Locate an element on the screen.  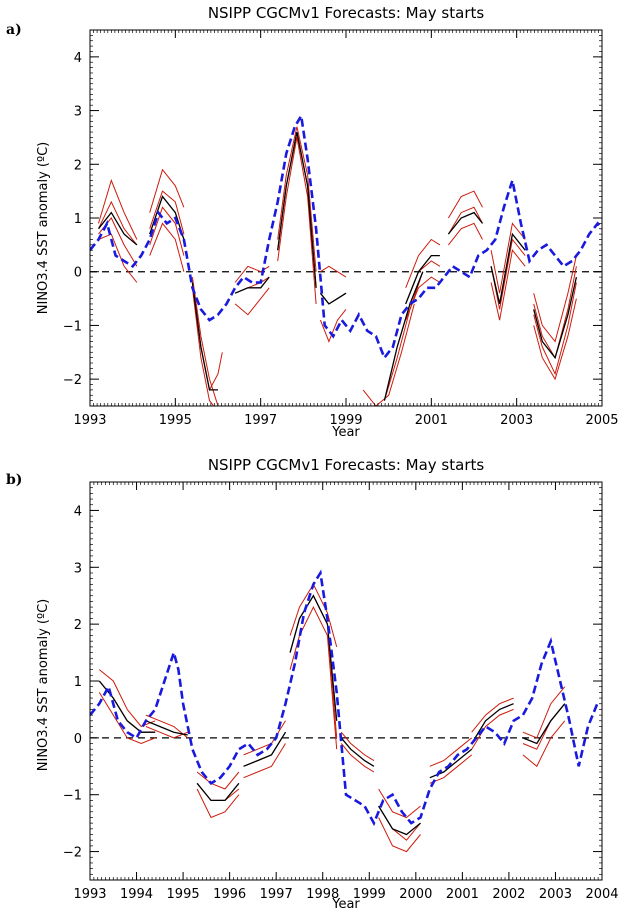
y-tick-label: −1 is located at coordinates (72, 326).